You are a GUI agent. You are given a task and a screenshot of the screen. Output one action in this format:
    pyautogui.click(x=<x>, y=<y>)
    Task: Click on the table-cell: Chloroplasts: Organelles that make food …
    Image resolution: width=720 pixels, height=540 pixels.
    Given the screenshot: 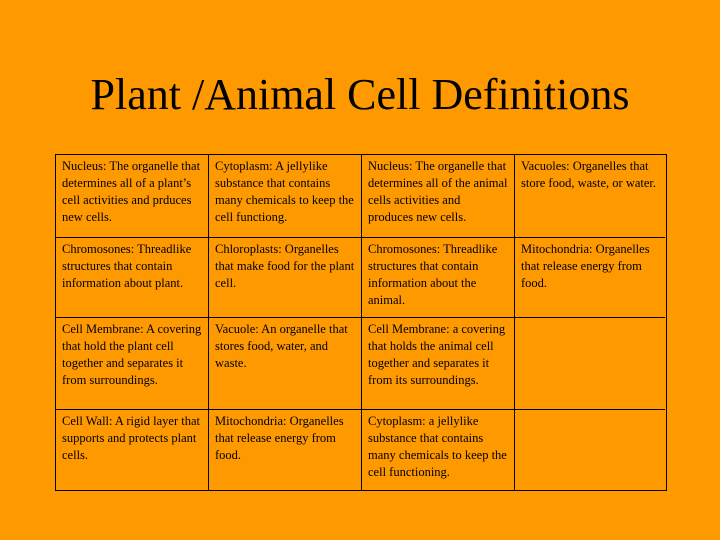 What is the action you would take?
    pyautogui.click(x=285, y=278)
    